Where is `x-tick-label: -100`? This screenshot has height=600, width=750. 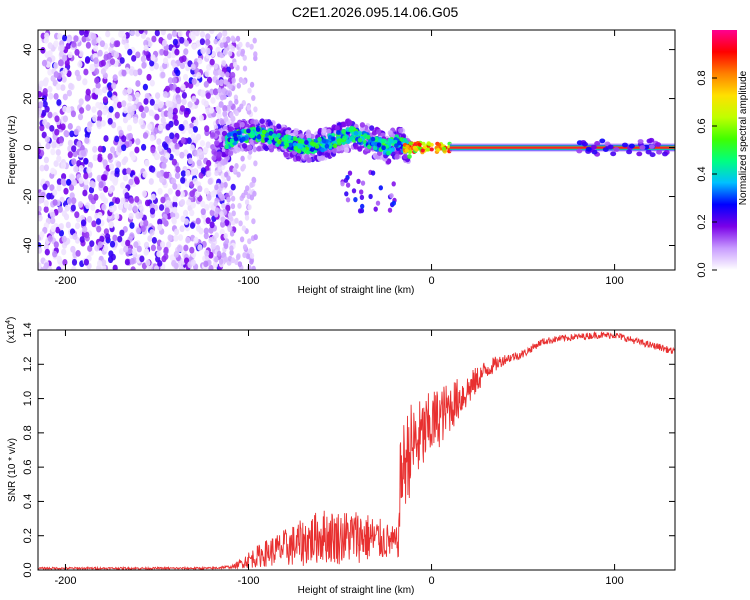
x-tick-label: -100 is located at coordinates (248, 581).